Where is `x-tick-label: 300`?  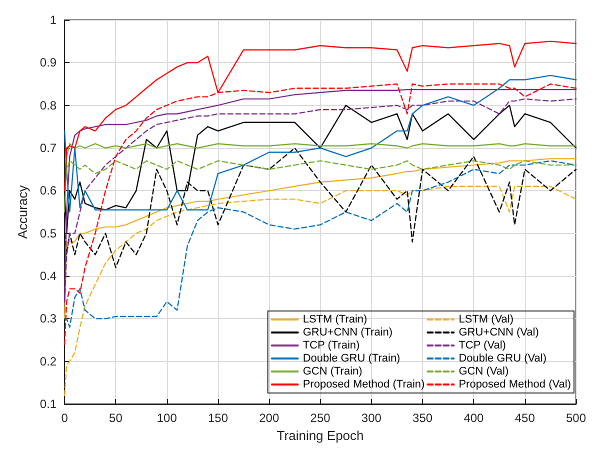
x-tick-label: 300 is located at coordinates (371, 418).